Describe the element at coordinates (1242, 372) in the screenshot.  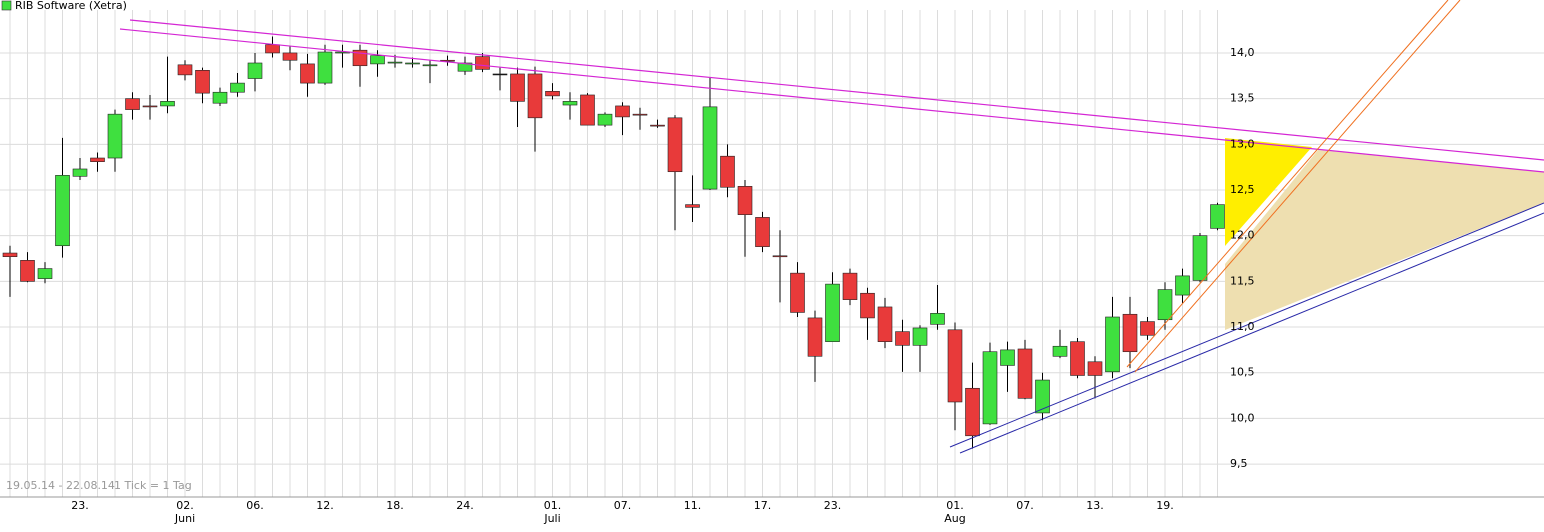
I see `y-tick-label: 10,5` at that location.